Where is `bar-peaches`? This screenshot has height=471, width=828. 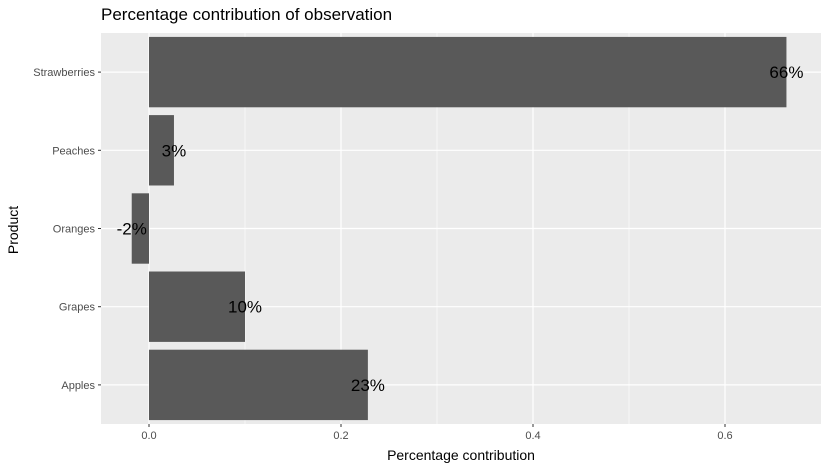
bar-peaches is located at coordinates (161, 150).